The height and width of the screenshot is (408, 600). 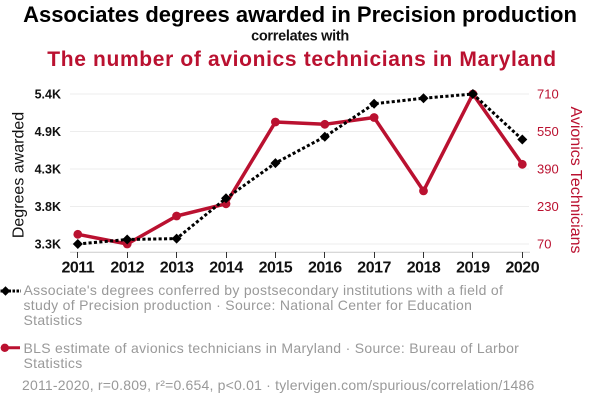 What do you see at coordinates (226, 268) in the screenshot?
I see `svg-text: 2014` at bounding box center [226, 268].